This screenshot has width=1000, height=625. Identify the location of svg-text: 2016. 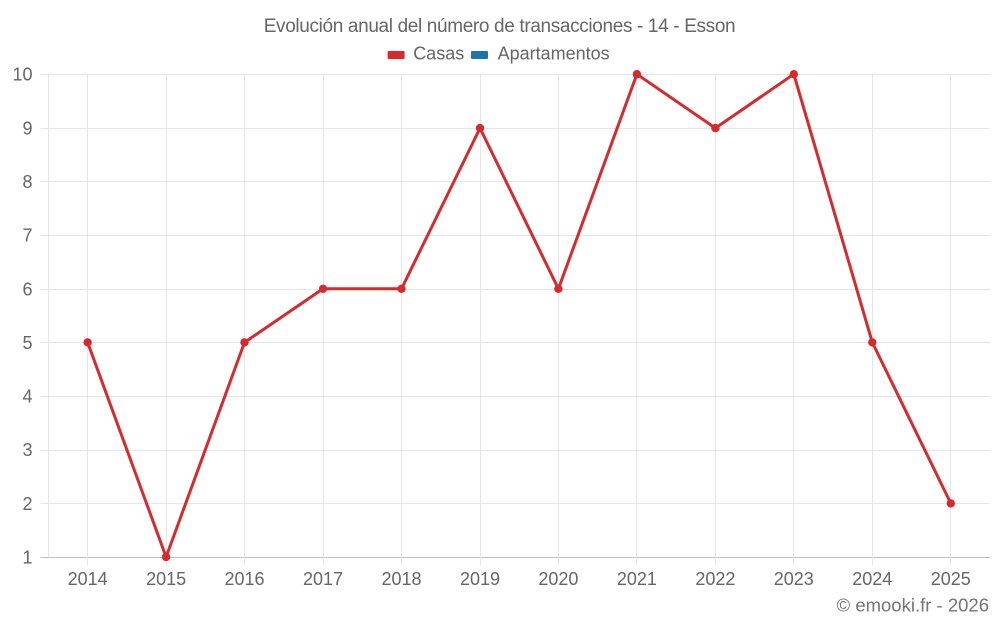
(244, 579).